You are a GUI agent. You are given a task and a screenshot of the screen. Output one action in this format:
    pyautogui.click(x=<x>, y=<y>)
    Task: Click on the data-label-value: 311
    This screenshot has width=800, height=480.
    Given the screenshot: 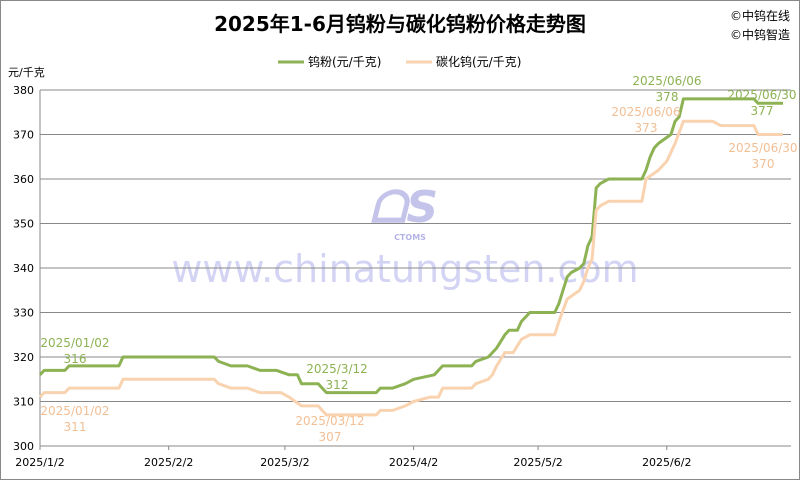 What is the action you would take?
    pyautogui.click(x=75, y=427)
    